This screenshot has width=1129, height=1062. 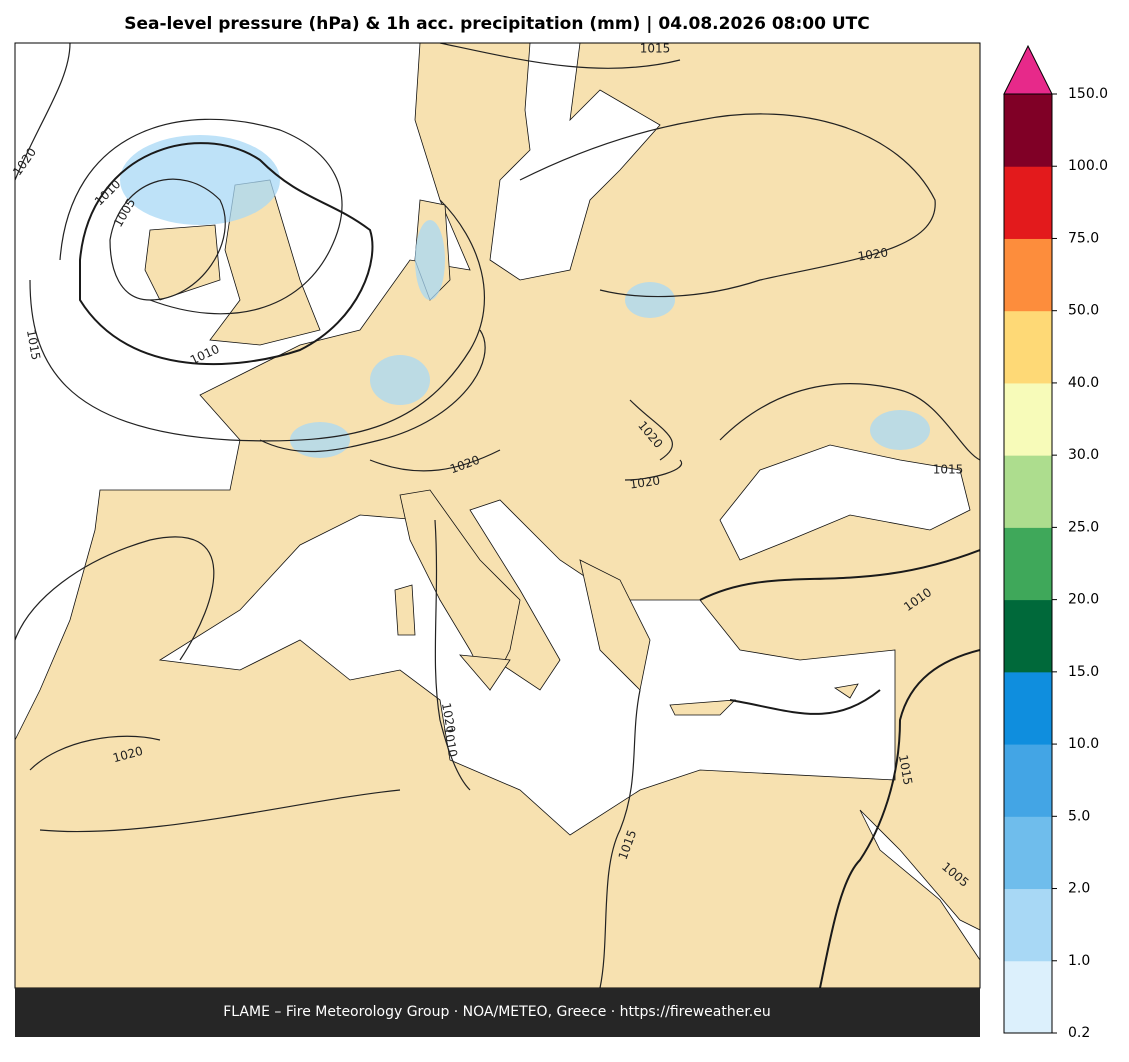 I want to click on colorbar-tick-label: 20.0, so click(x=1083, y=600).